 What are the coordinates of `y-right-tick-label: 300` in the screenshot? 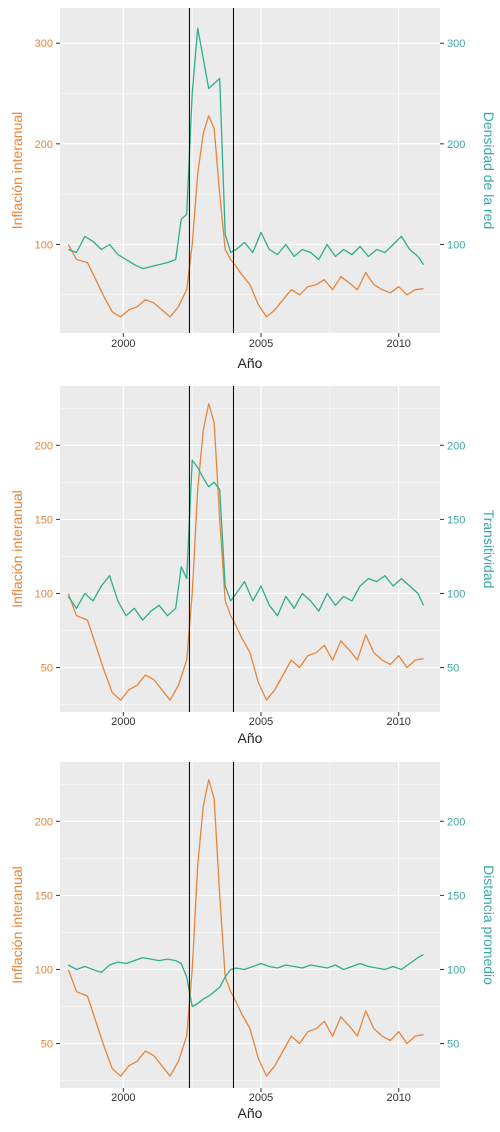 It's located at (456, 44).